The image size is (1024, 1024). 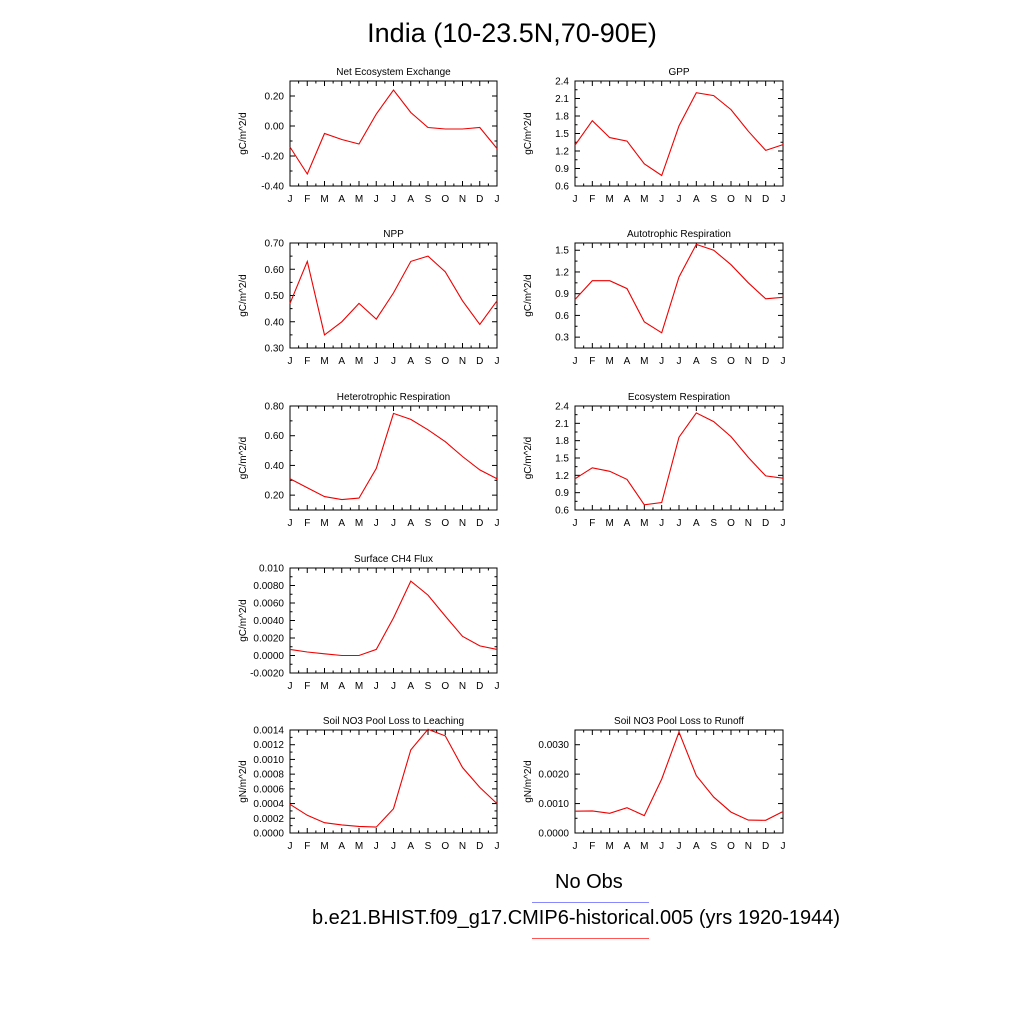 I want to click on chart-title: Autotrophic Respiration, so click(x=679, y=234).